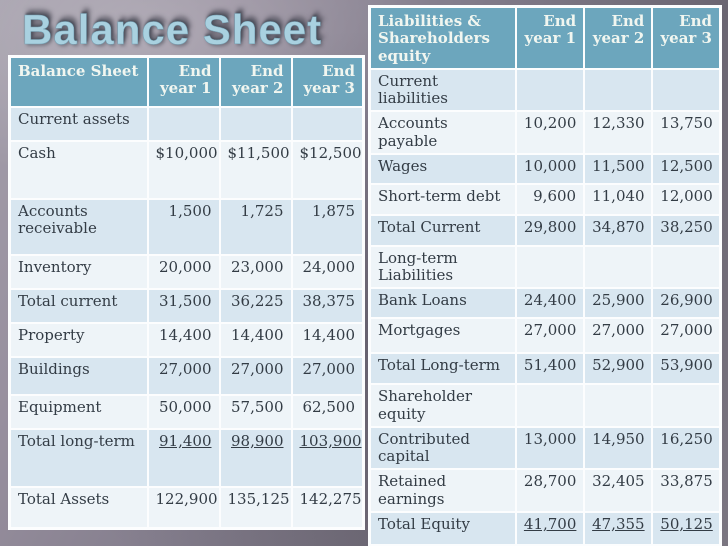 The height and width of the screenshot is (546, 728). Describe the element at coordinates (550, 528) in the screenshot. I see `cell-value: 41,700` at that location.